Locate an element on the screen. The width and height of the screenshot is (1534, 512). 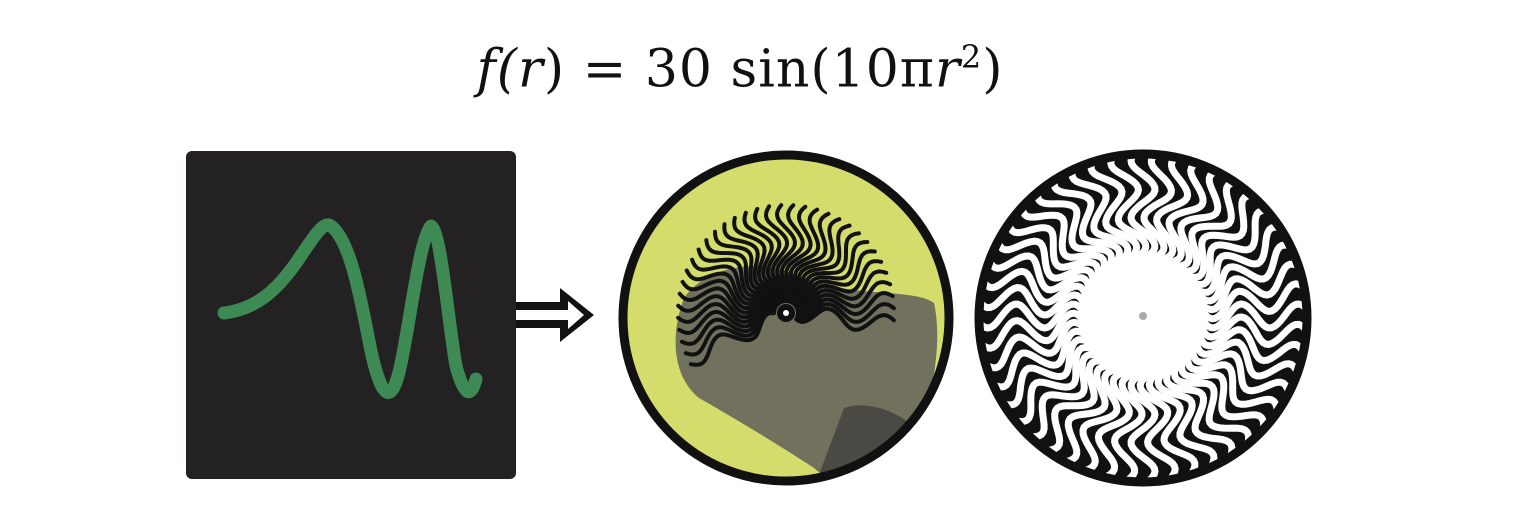
radial-wavy-pattern is located at coordinates (1143, 318).